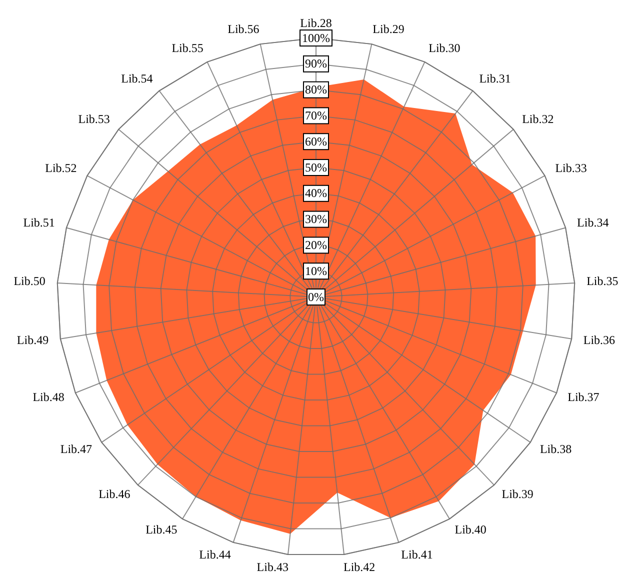 Image resolution: width=641 pixels, height=584 pixels. What do you see at coordinates (94, 119) in the screenshot?
I see `spoke-label: Lib.53` at bounding box center [94, 119].